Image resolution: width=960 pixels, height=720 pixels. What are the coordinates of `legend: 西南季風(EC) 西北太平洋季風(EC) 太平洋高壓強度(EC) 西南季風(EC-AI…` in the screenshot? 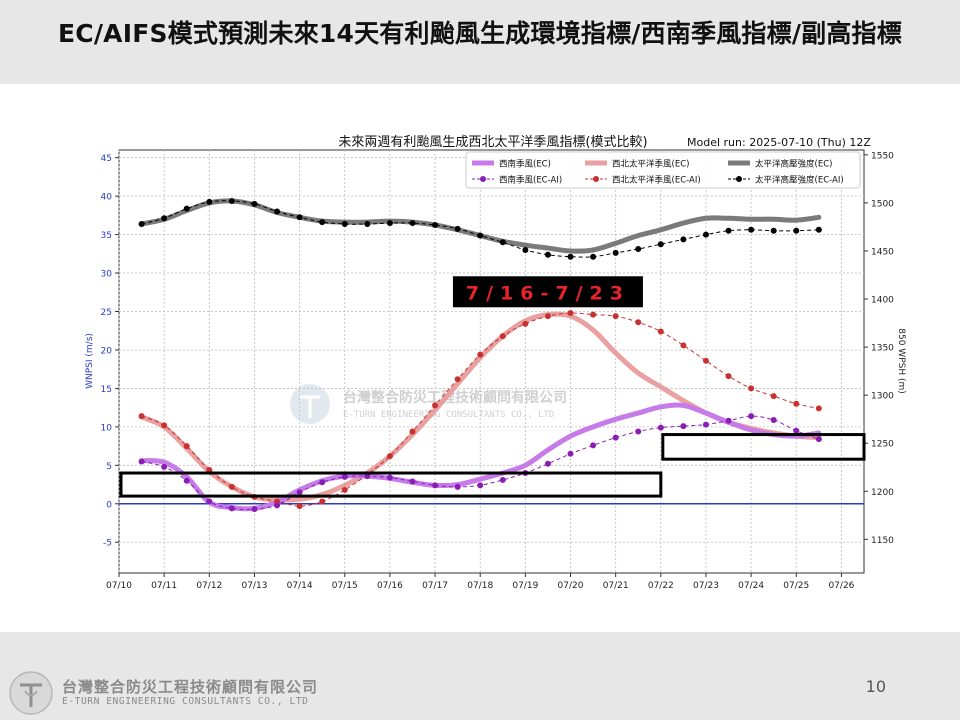 It's located at (663, 170).